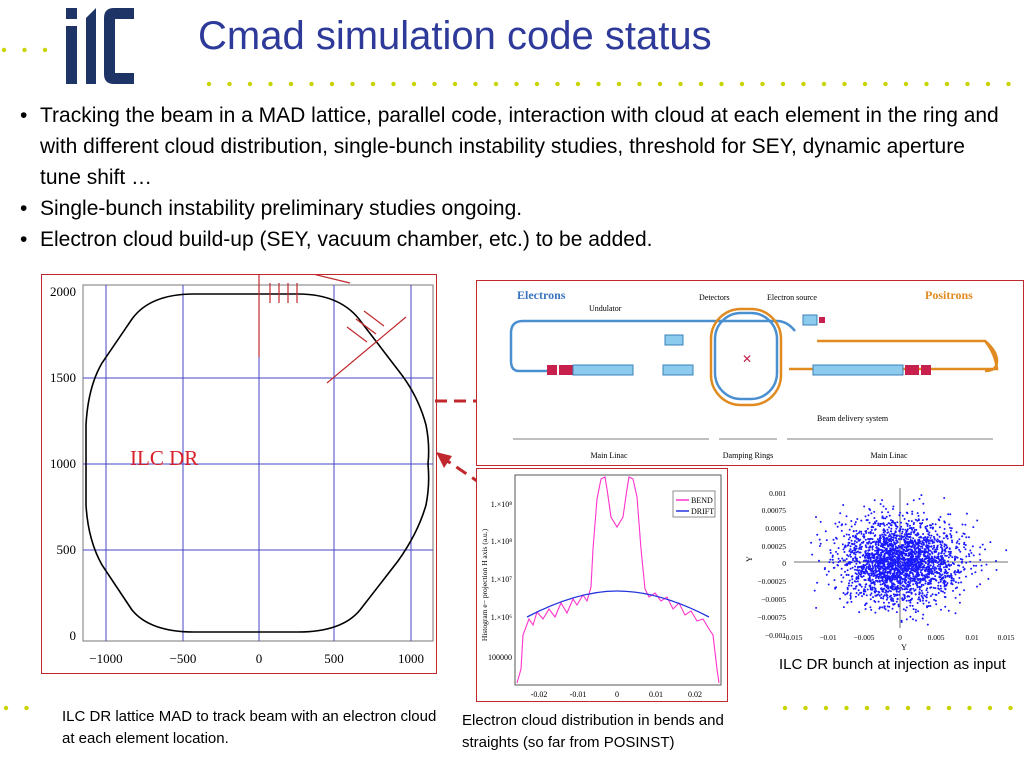  What do you see at coordinates (455, 36) in the screenshot?
I see `page-title: Cmad simulation code status` at bounding box center [455, 36].